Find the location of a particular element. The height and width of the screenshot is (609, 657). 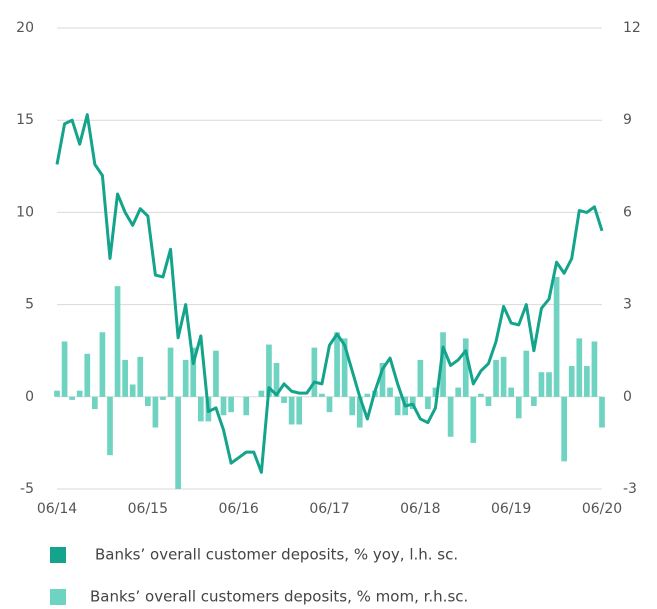

x-tick-label: 06/14 is located at coordinates (57, 509).